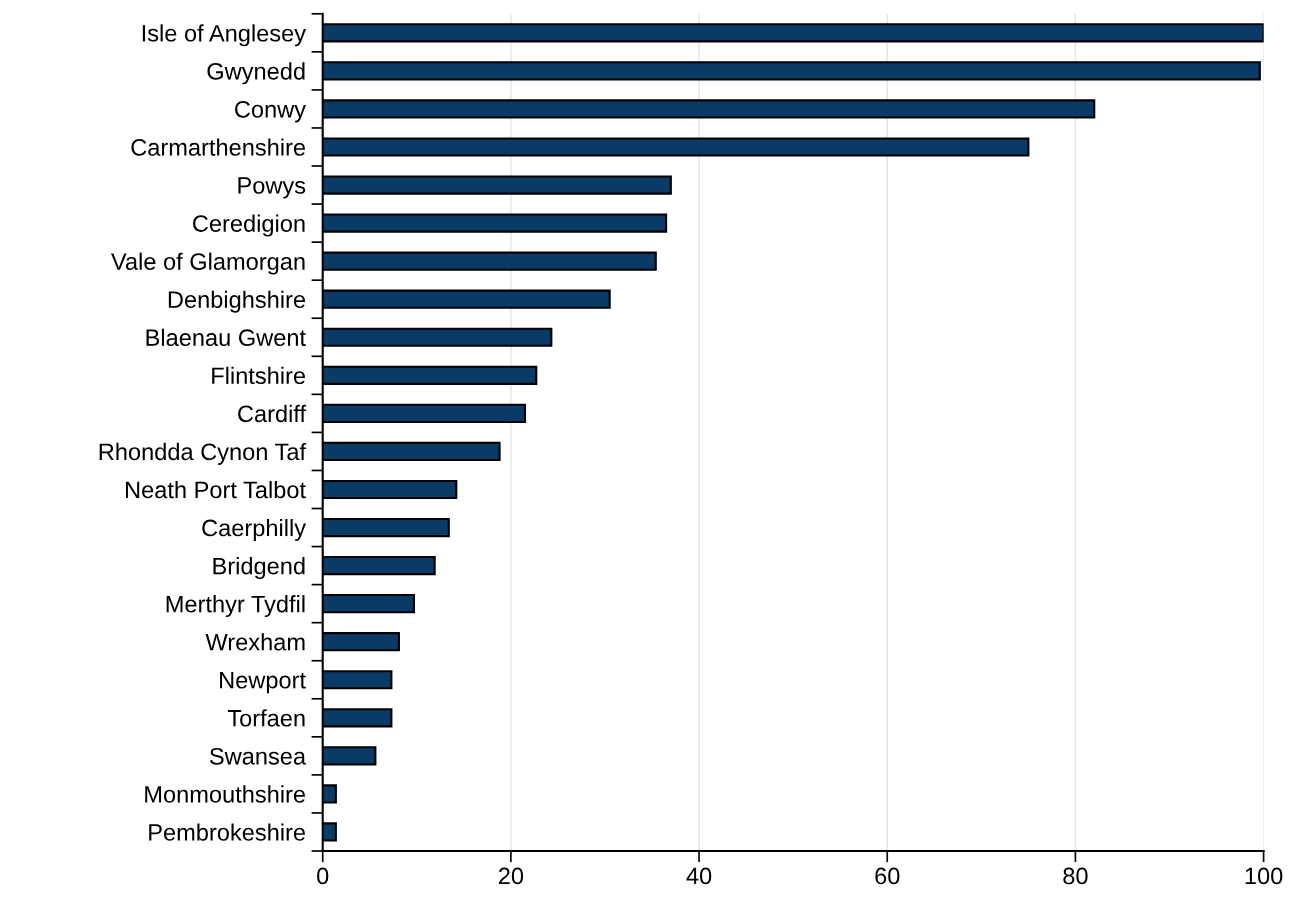 The image size is (1296, 920). I want to click on y-tick-label: Carmarthenshire, so click(218, 147).